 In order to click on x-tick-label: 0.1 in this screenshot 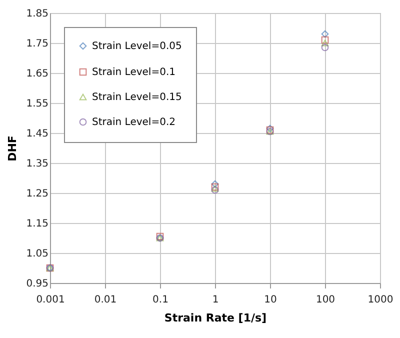, I will do `click(160, 300)`.